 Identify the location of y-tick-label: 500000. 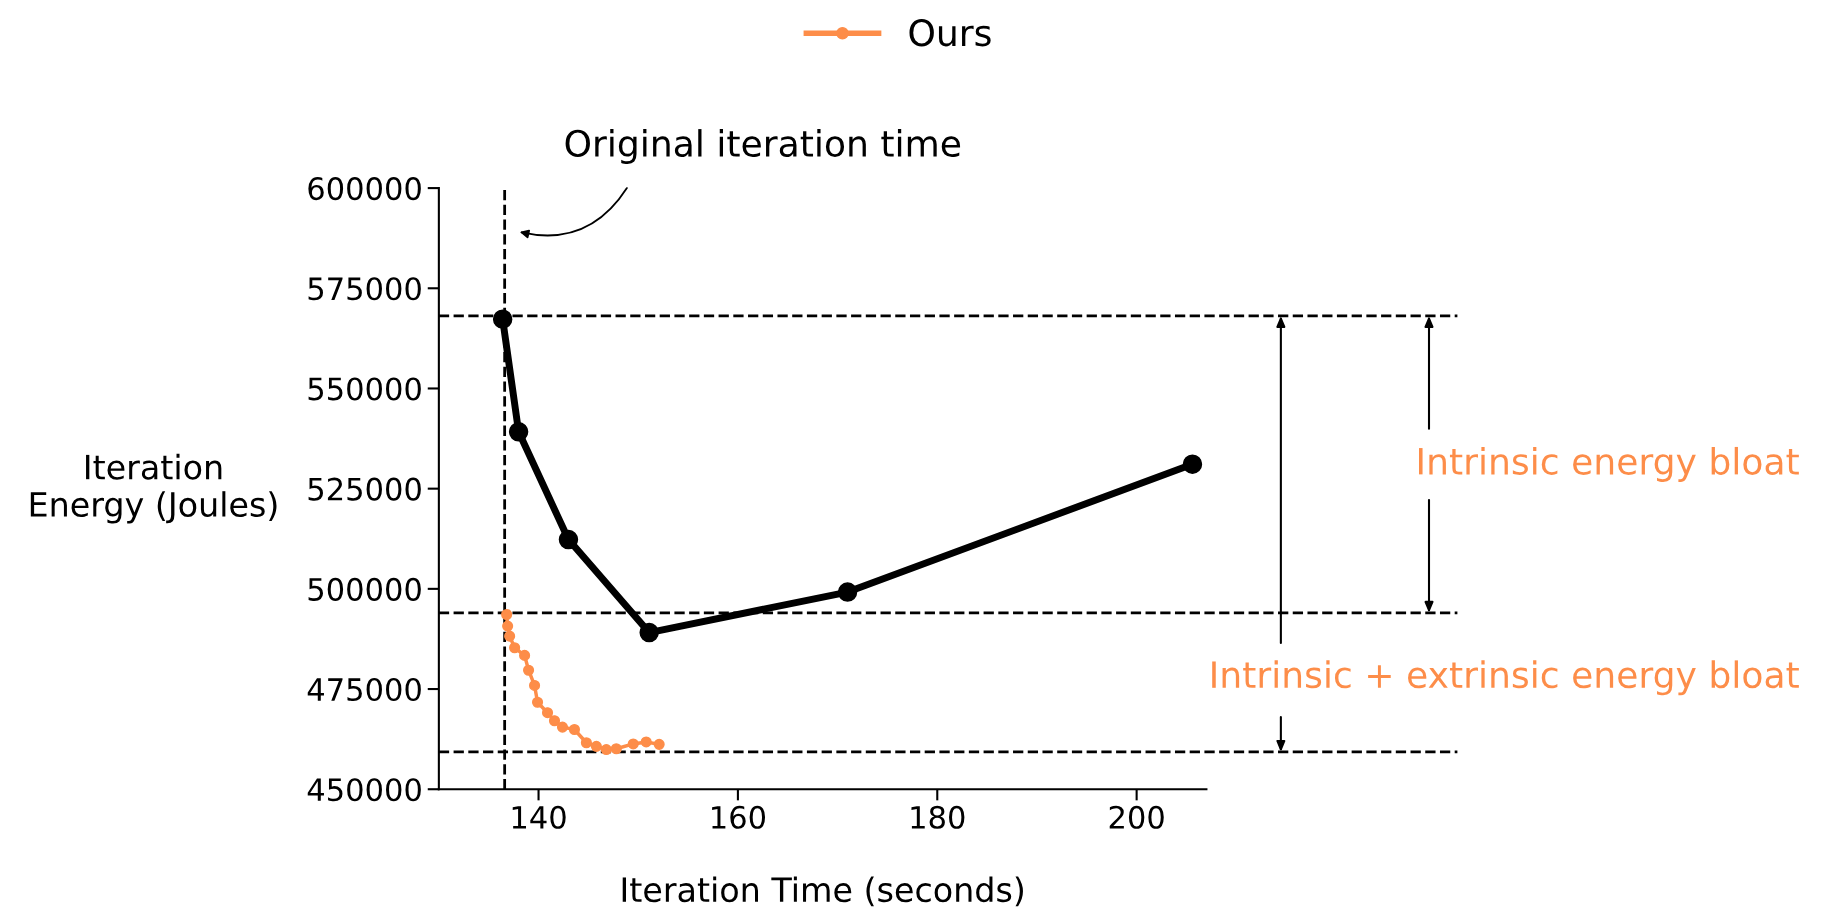
(364, 589).